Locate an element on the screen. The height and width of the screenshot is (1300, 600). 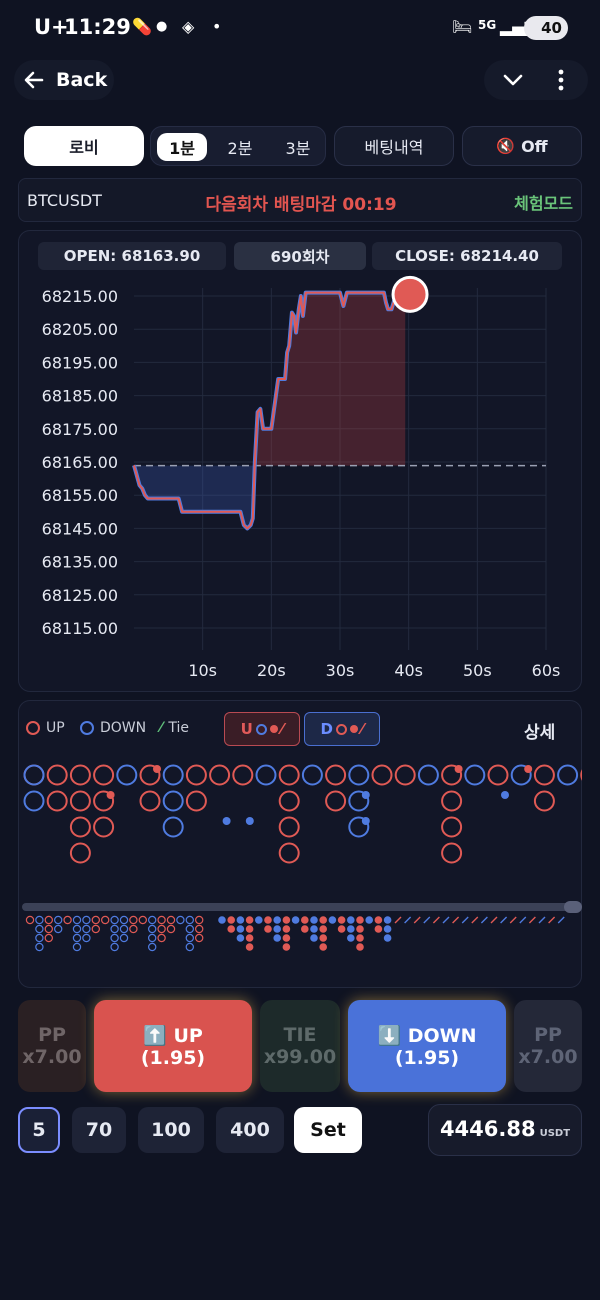
bet-up-button: ⬆️ UP (1.95) is located at coordinates (173, 1046).